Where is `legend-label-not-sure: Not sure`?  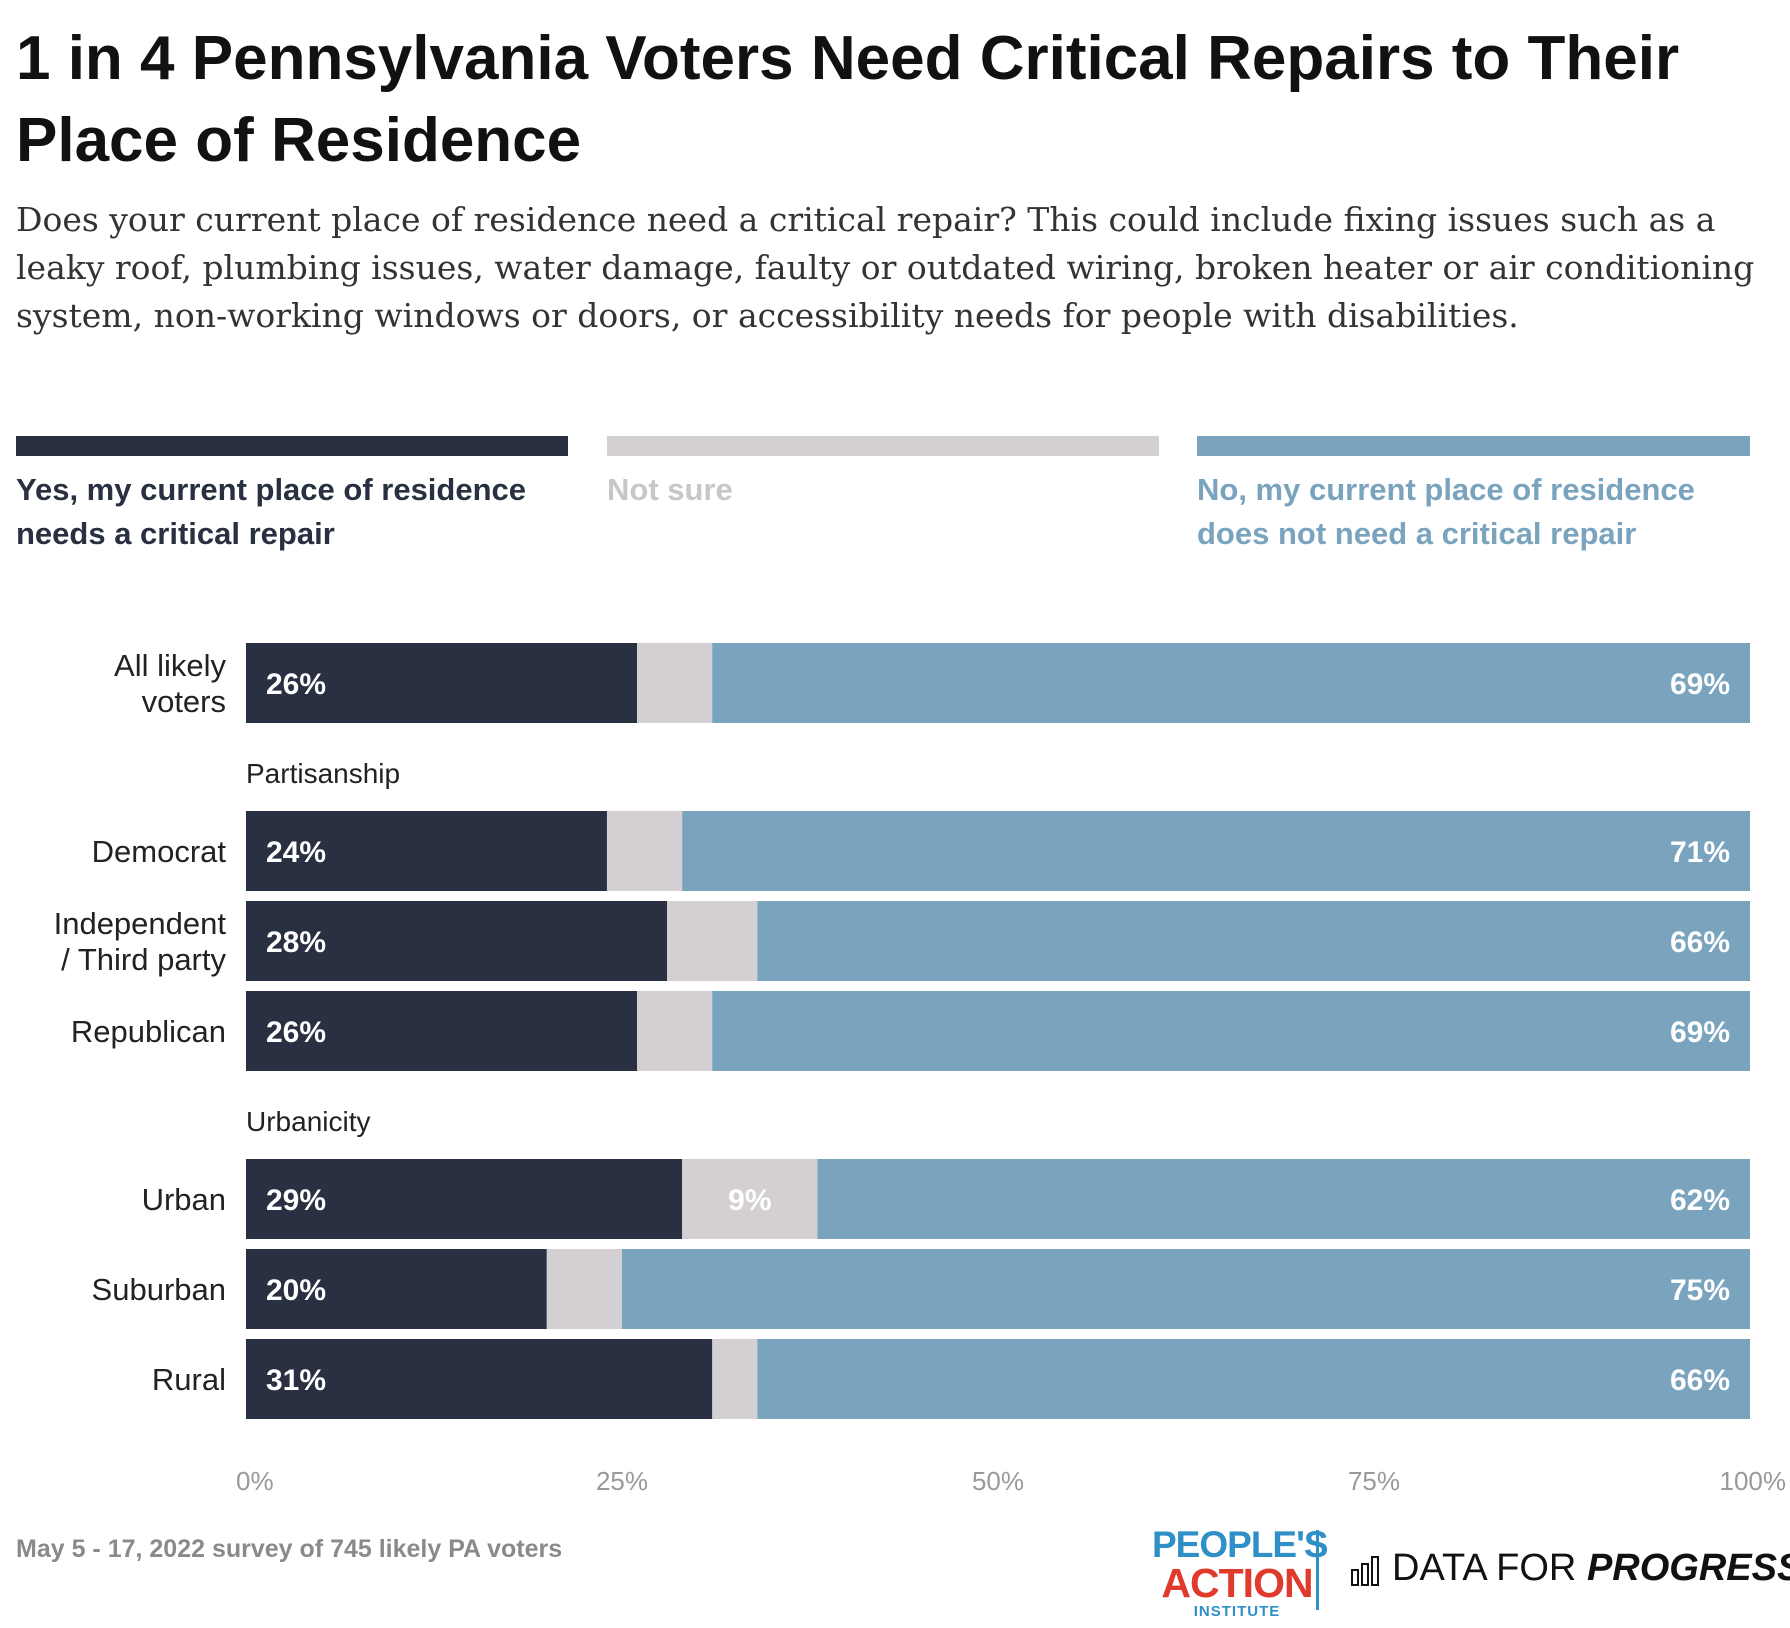 legend-label-not-sure: Not sure is located at coordinates (670, 489).